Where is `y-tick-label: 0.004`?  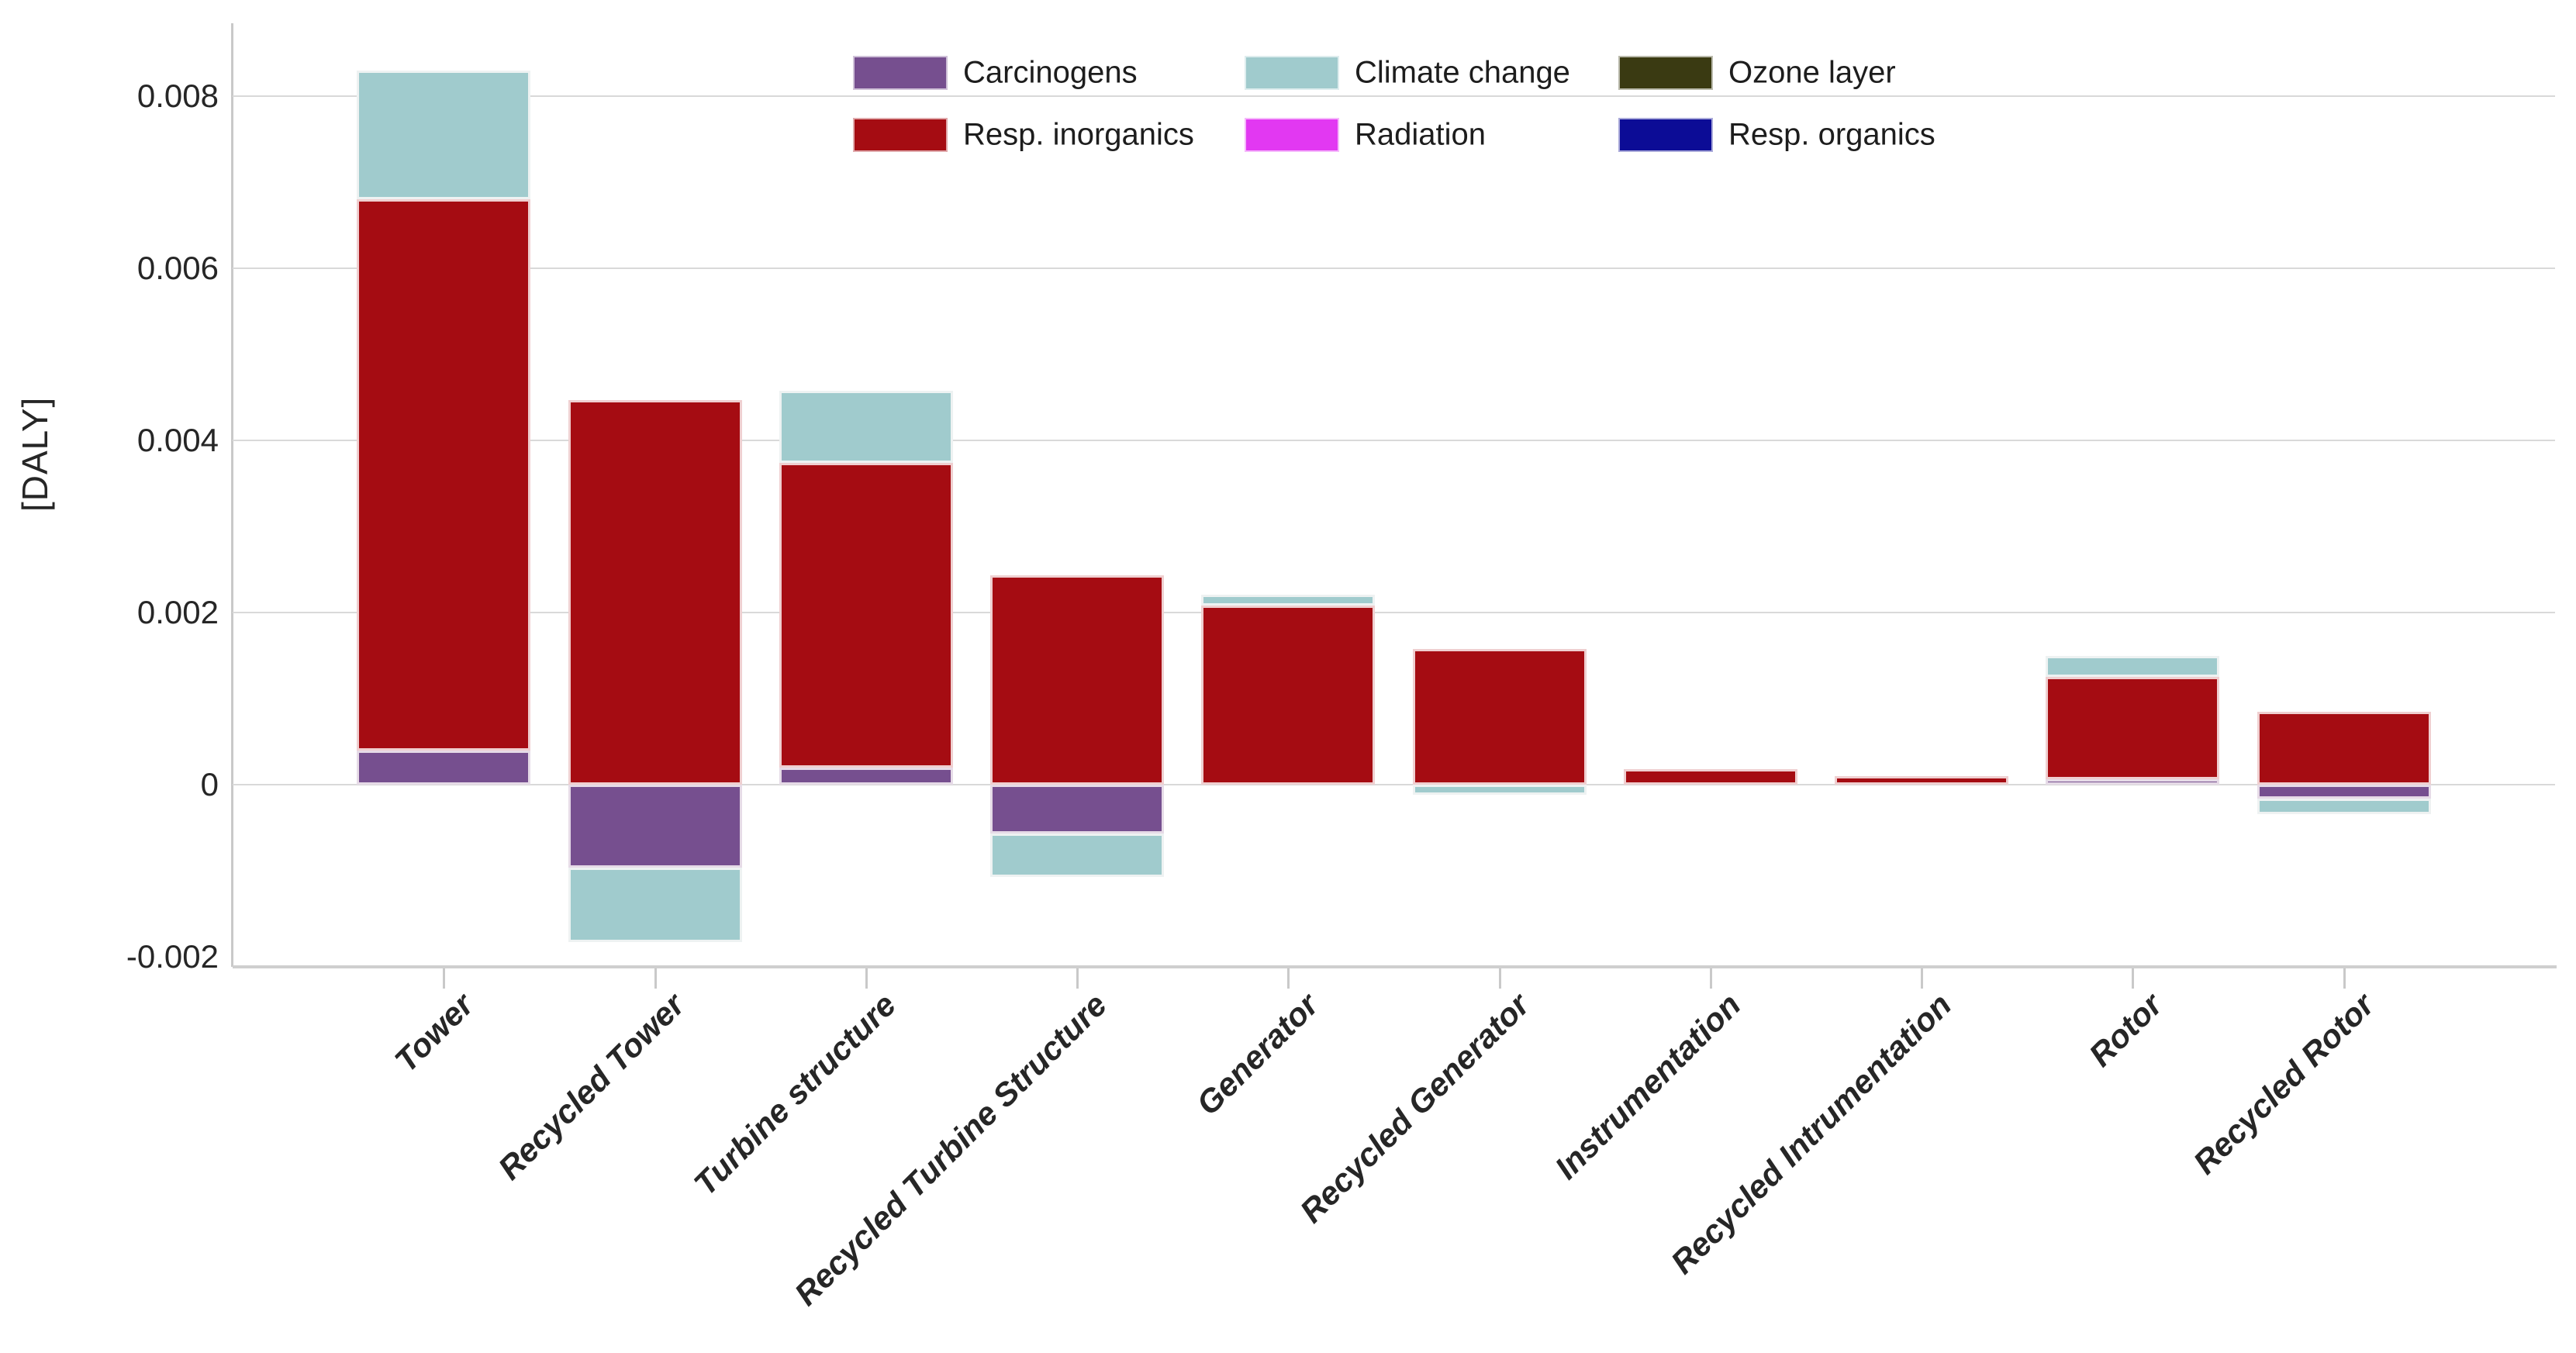
y-tick-label: 0.004 is located at coordinates (177, 440).